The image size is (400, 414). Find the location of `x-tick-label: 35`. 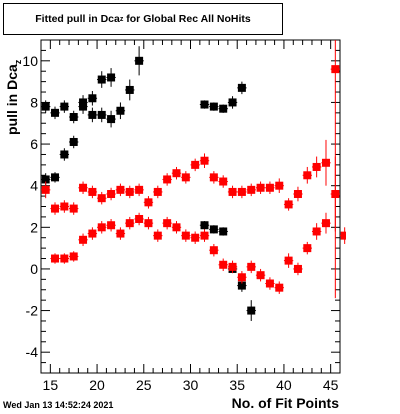

x-tick-label: 35 is located at coordinates (237, 385).